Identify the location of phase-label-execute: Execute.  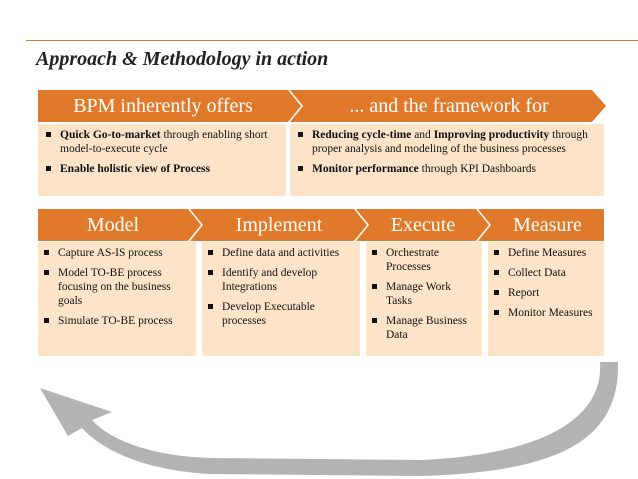
(423, 225).